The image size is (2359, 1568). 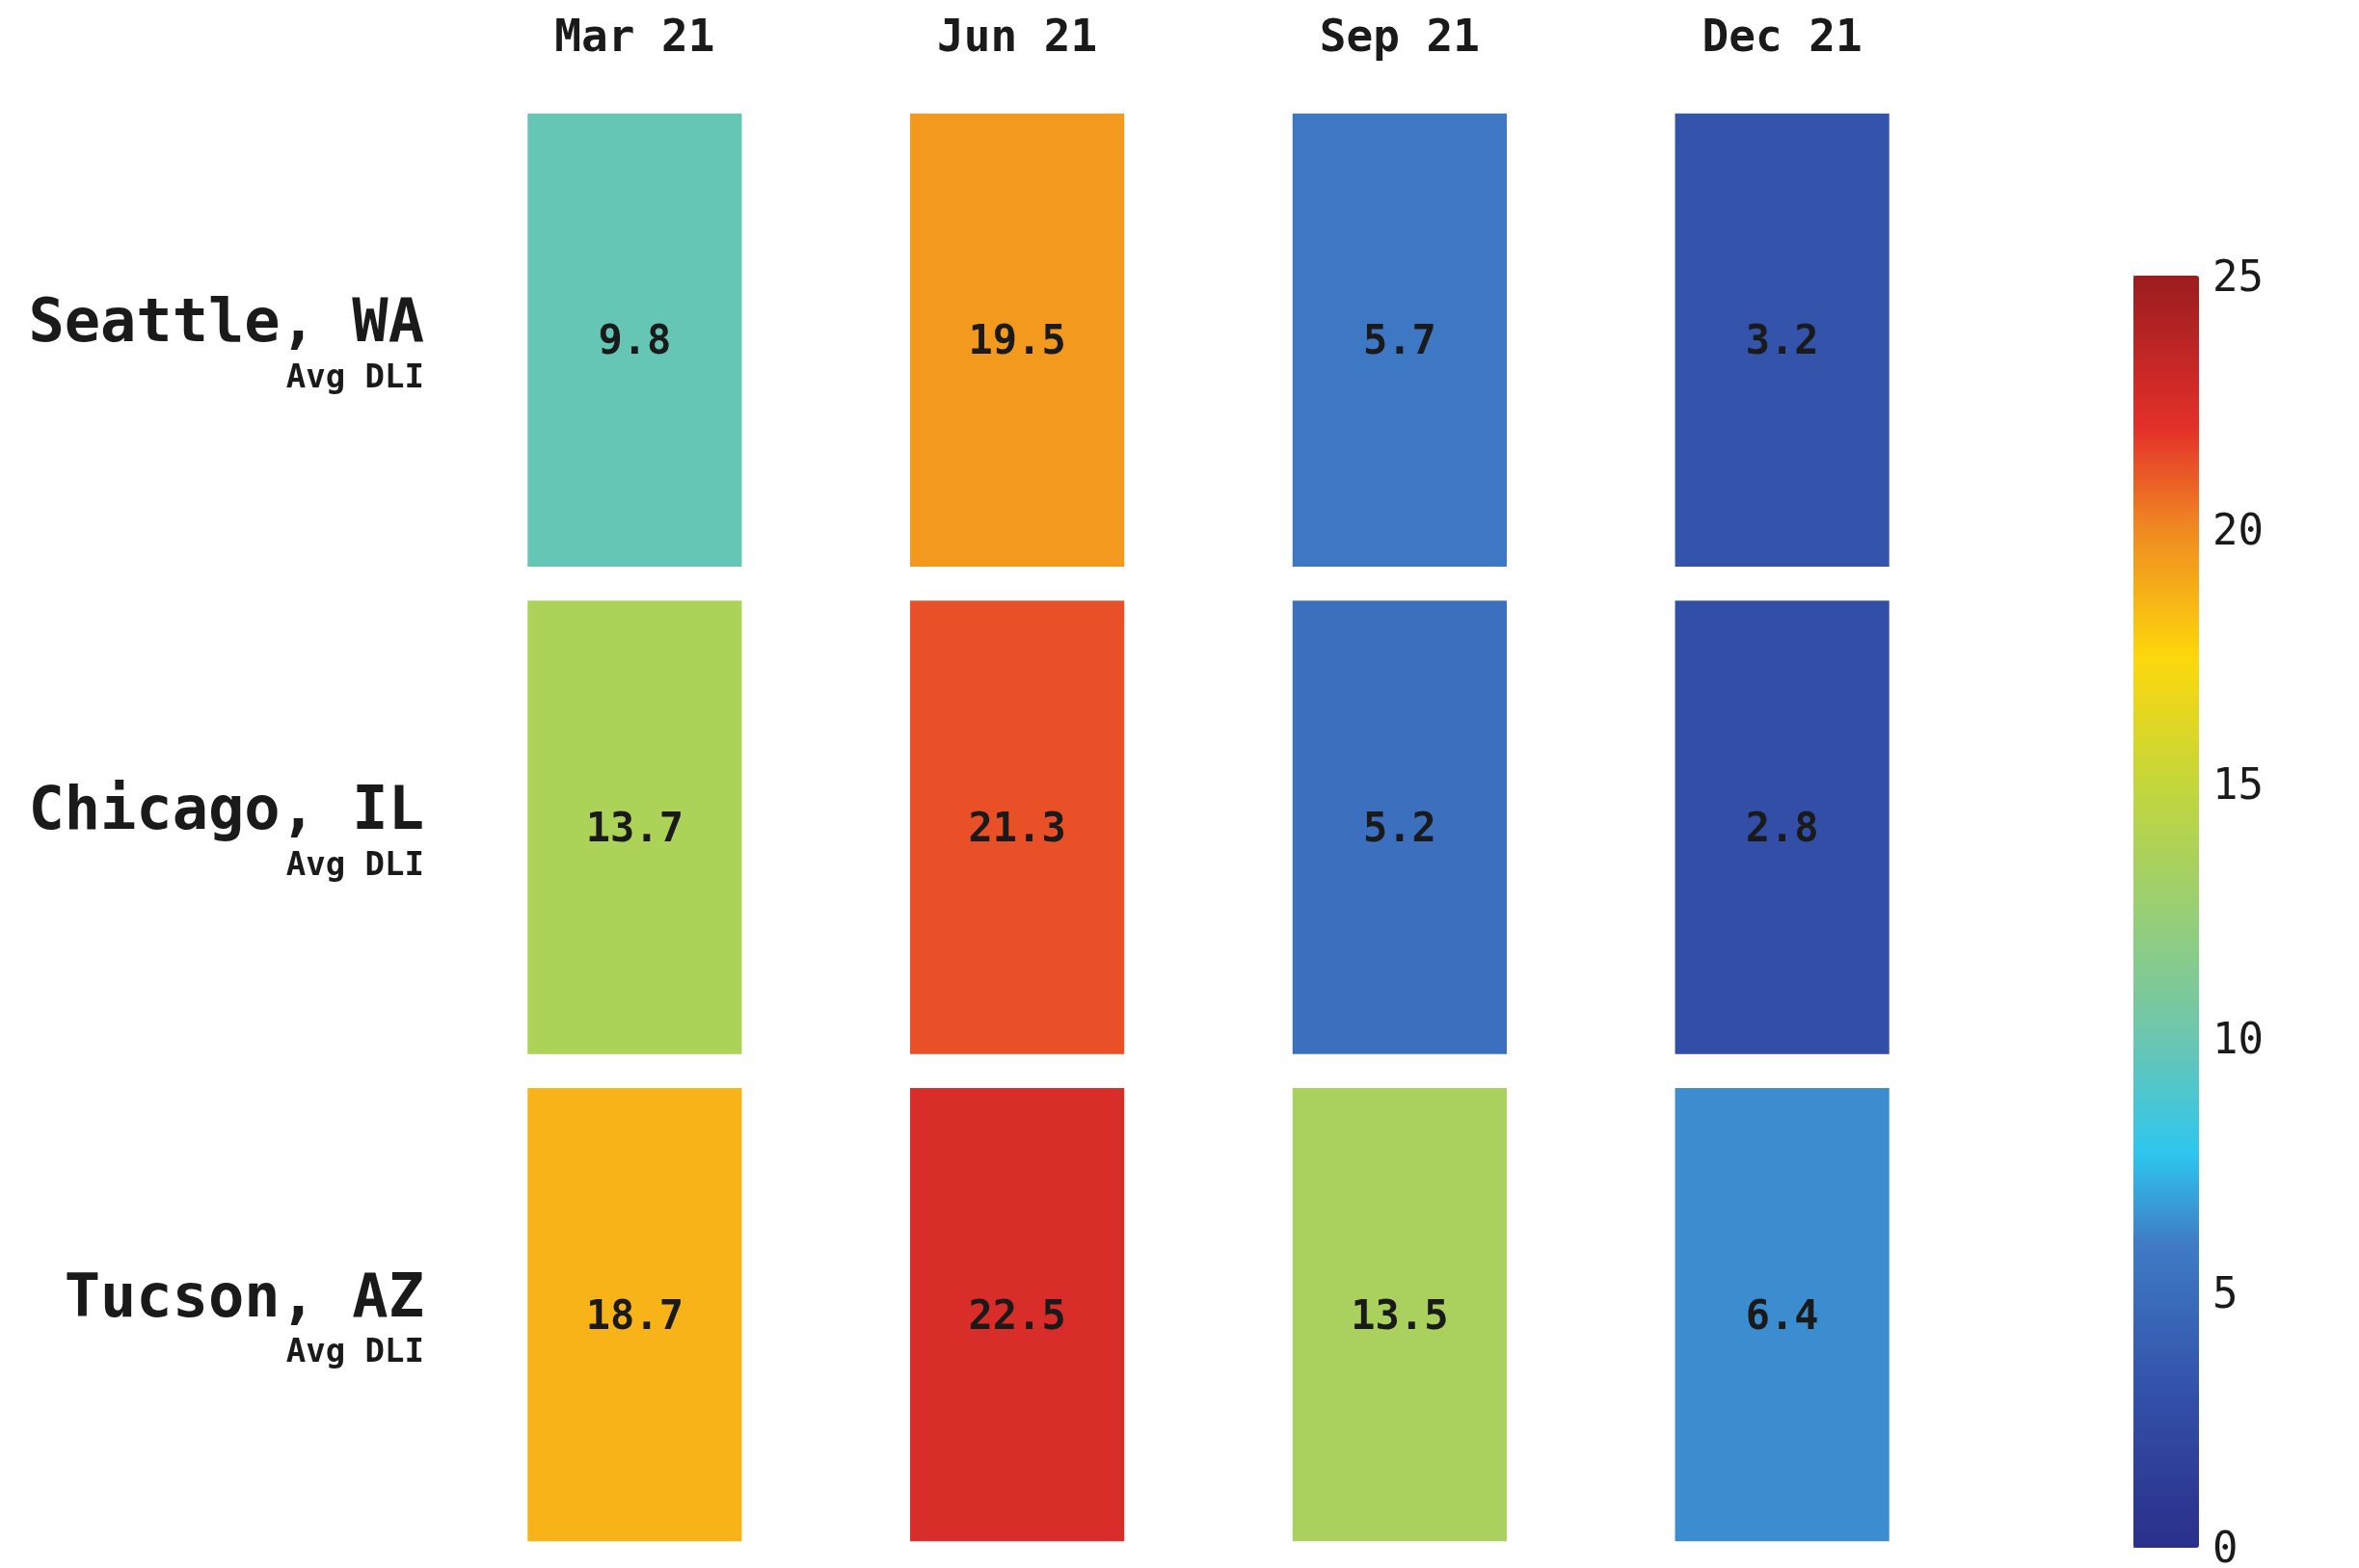 What do you see at coordinates (2238, 530) in the screenshot?
I see `color-bar-label: 20` at bounding box center [2238, 530].